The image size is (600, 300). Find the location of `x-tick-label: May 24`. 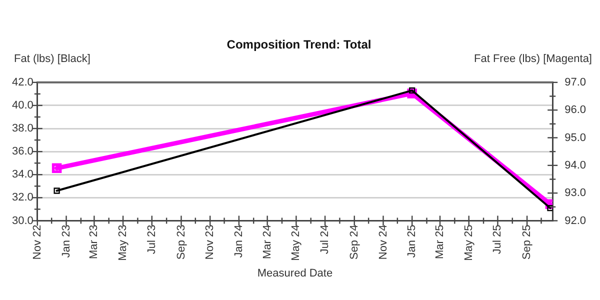

x-tick-label: May 24 is located at coordinates (296, 242).